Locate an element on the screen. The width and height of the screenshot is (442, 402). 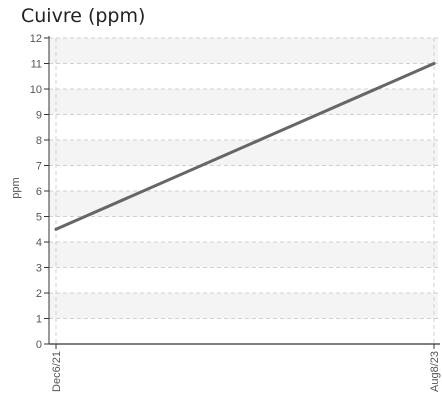
y-tick-label: 7 is located at coordinates (39, 167).